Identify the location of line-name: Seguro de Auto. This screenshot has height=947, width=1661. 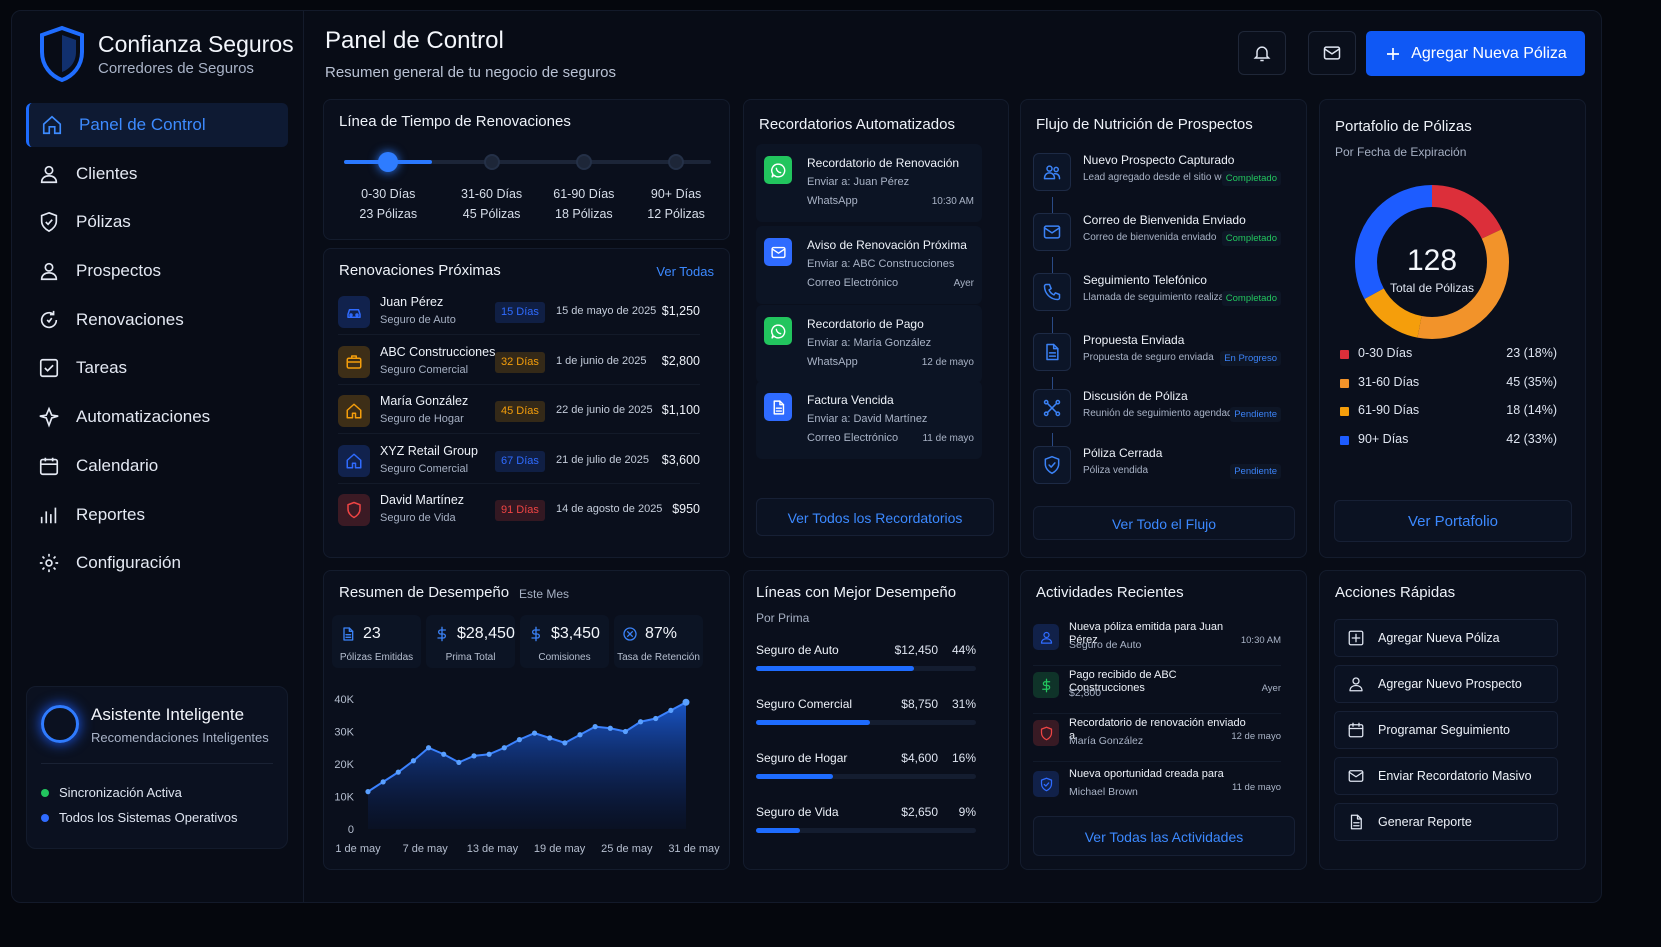
(797, 650).